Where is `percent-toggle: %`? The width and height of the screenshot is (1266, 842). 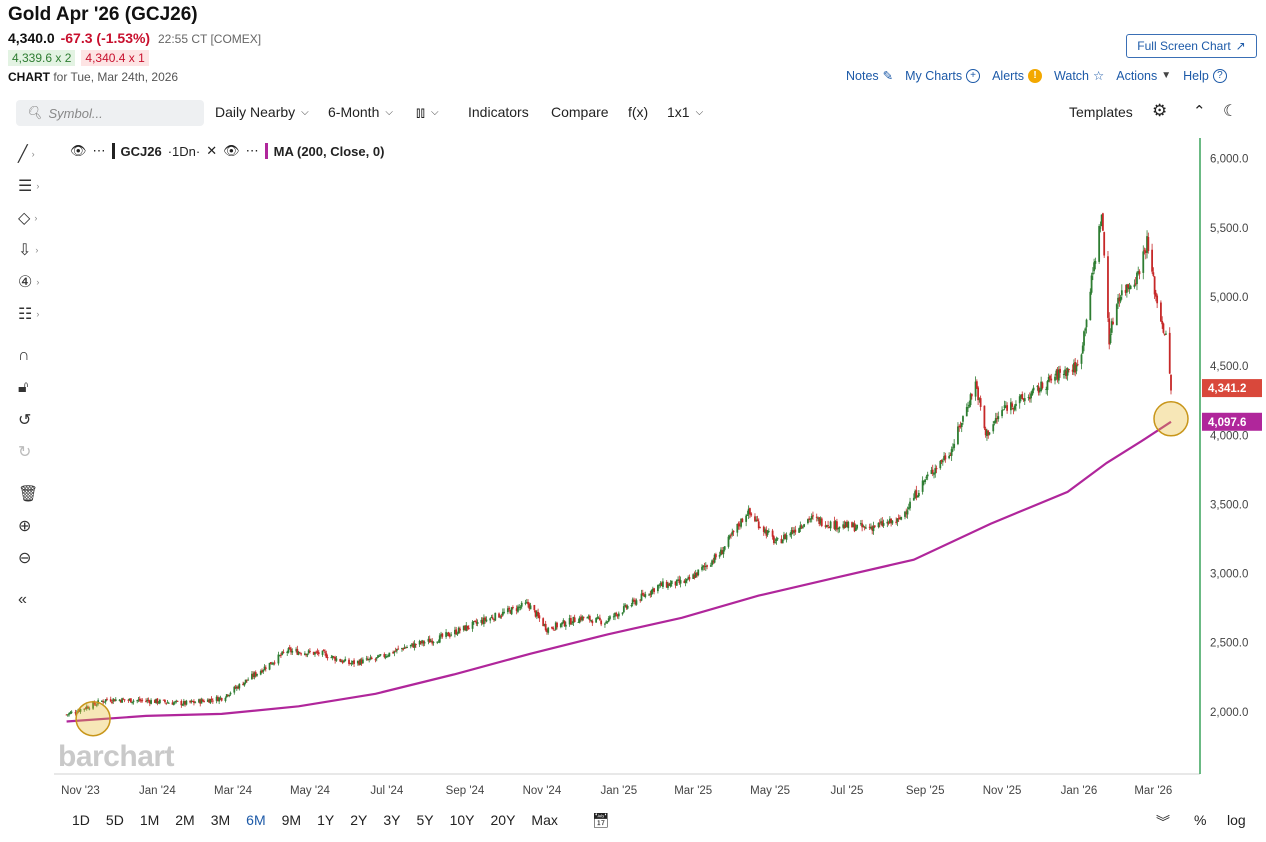 percent-toggle: % is located at coordinates (1200, 820).